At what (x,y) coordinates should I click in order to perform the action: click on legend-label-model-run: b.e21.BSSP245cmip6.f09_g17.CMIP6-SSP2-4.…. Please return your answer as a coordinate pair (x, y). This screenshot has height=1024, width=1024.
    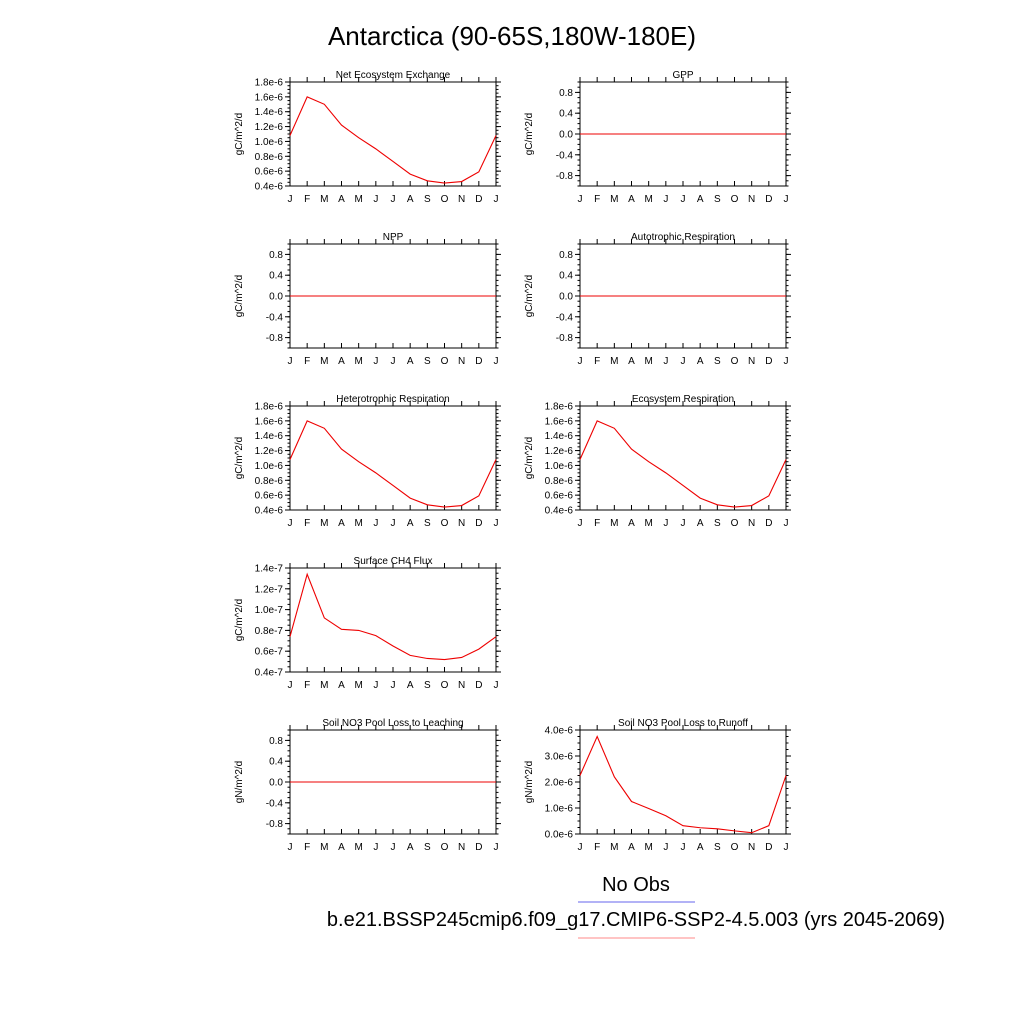
    Looking at the image, I should click on (636, 920).